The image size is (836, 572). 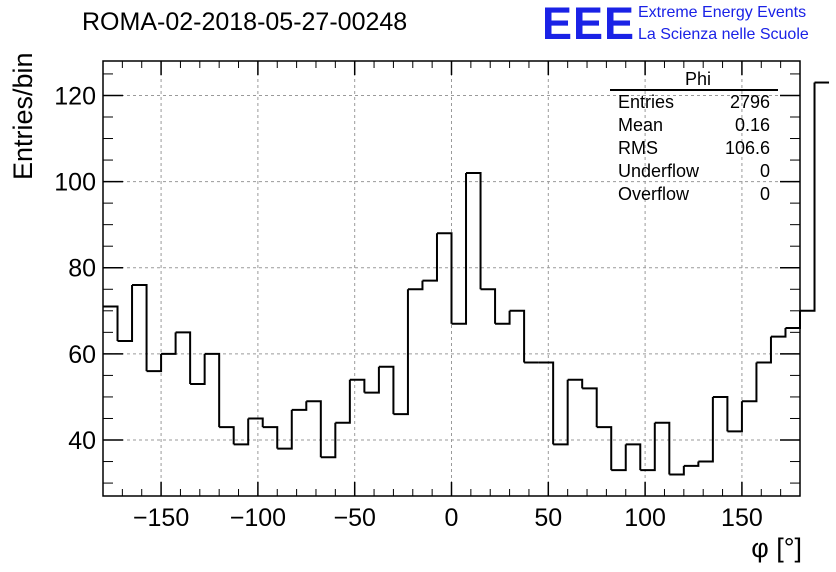 I want to click on x-tick-label: −50, so click(x=354, y=518).